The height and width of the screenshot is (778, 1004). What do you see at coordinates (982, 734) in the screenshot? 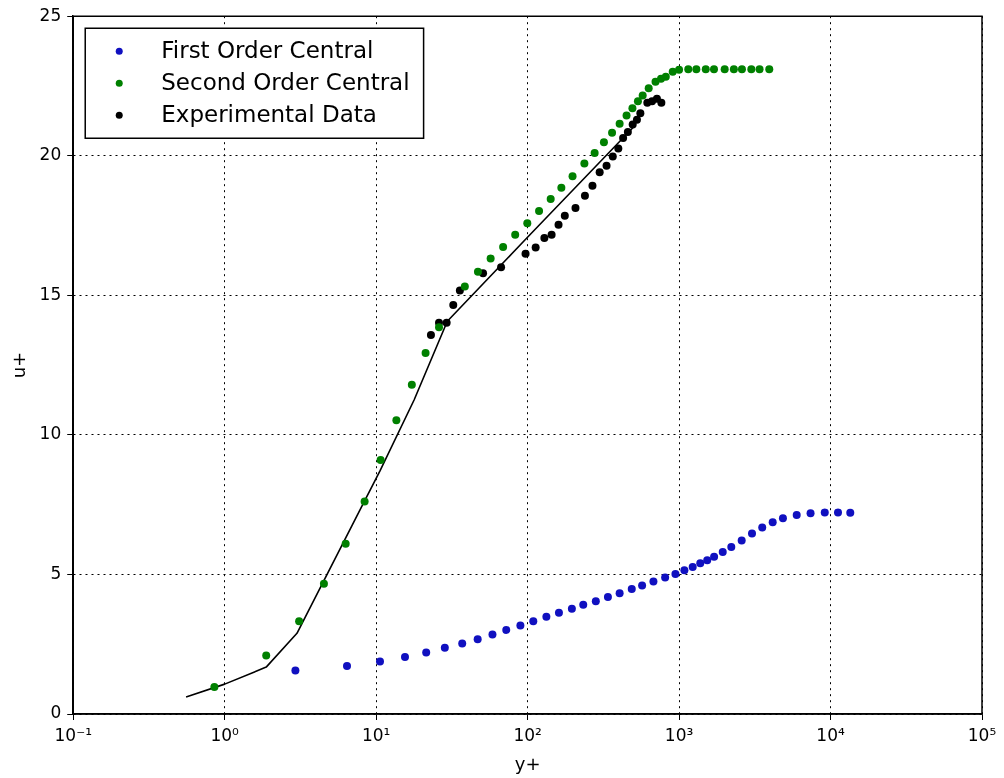
I see `x-tick-label: 10⁵` at bounding box center [982, 734].